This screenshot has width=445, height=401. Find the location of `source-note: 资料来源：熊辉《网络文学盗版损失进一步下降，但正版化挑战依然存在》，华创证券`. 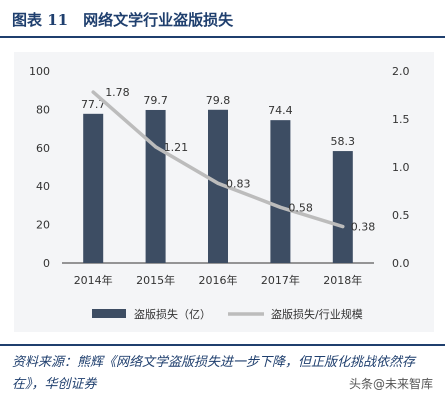

source-note: 资料来源：熊辉《网络文学盗版损失进一步下降，但正版化挑战依然存在》，华创证券 is located at coordinates (214, 373).